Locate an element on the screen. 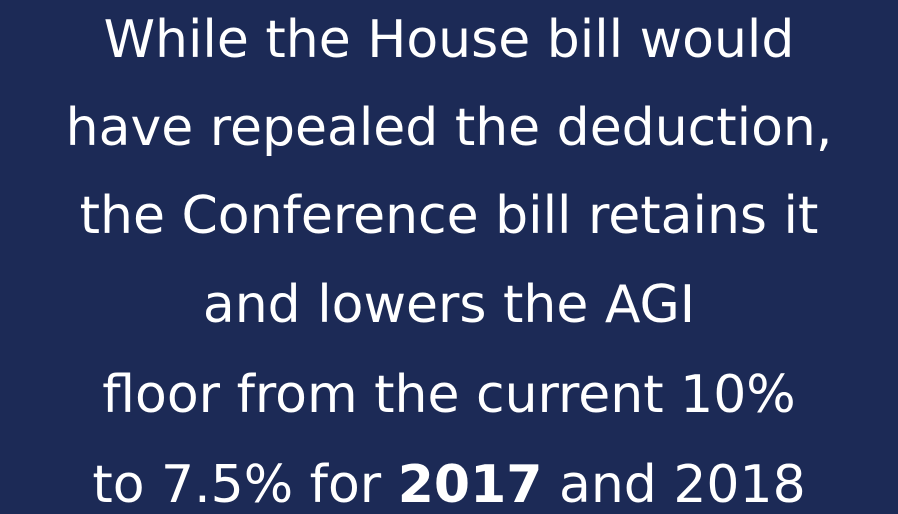 The height and width of the screenshot is (514, 898). text-line: and lowers the AGI is located at coordinates (449, 305).